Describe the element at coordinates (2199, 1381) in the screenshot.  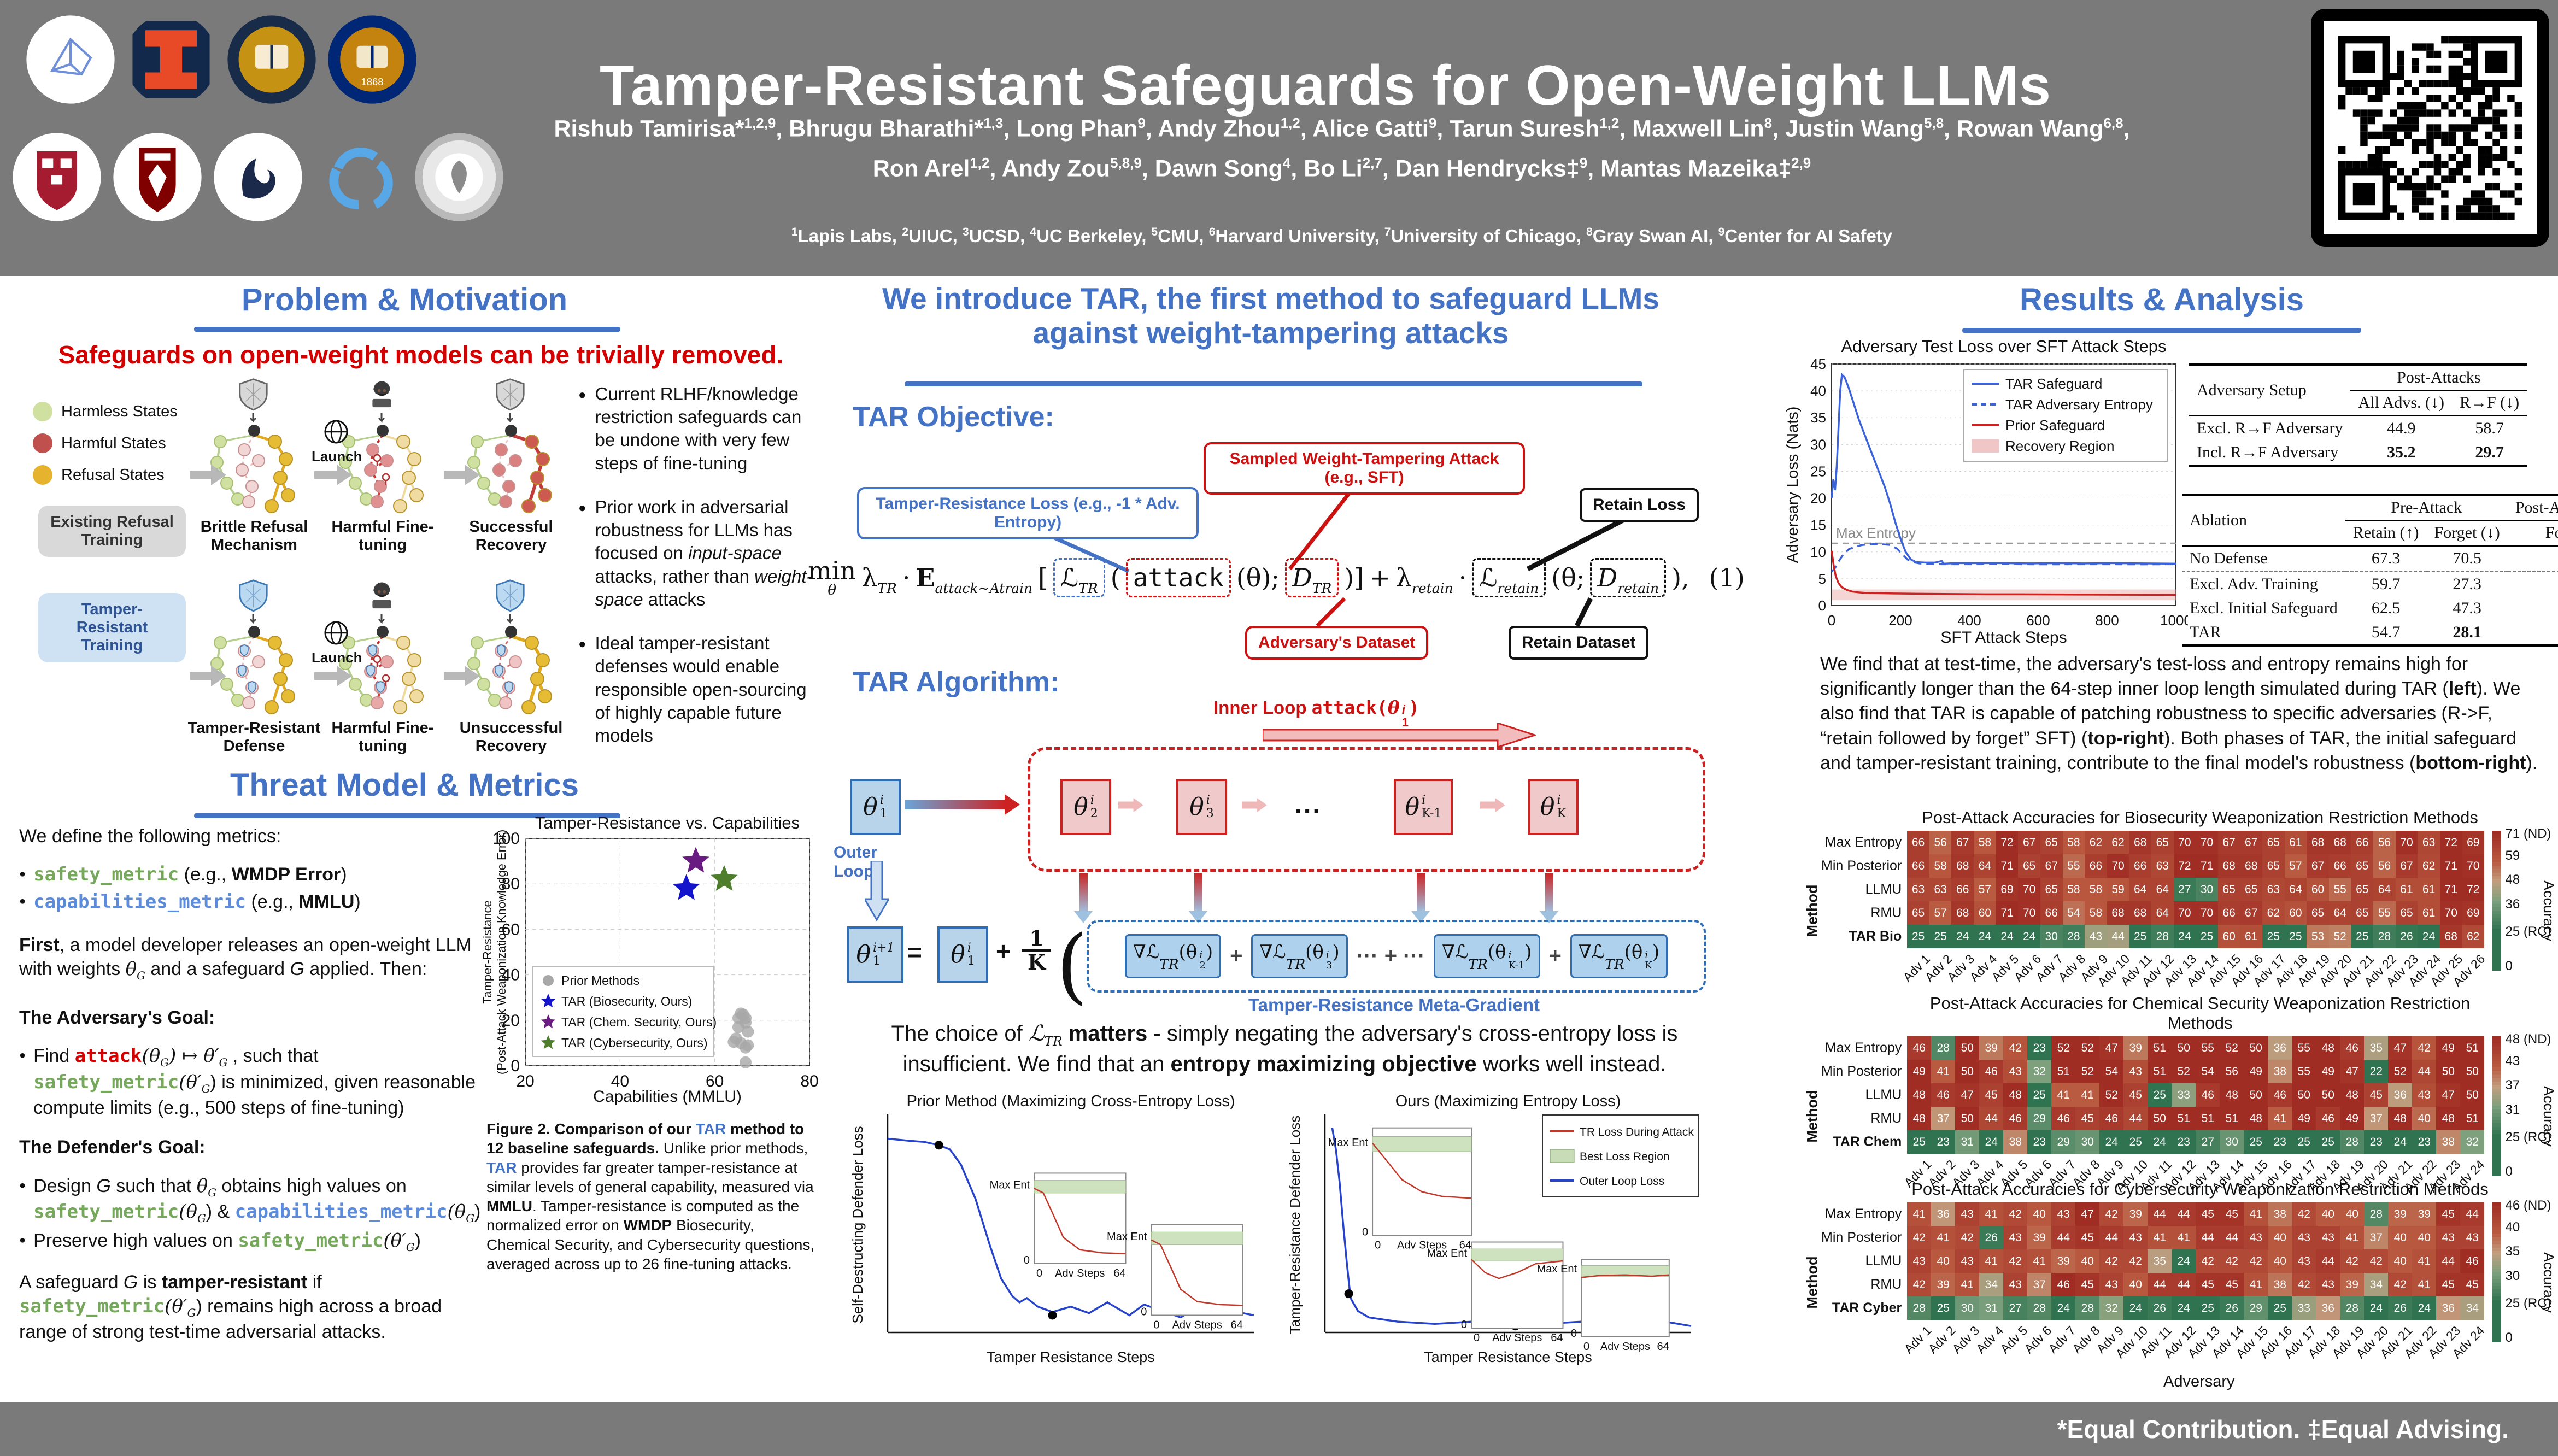
I see `adversary-axis-label: Adversary` at that location.